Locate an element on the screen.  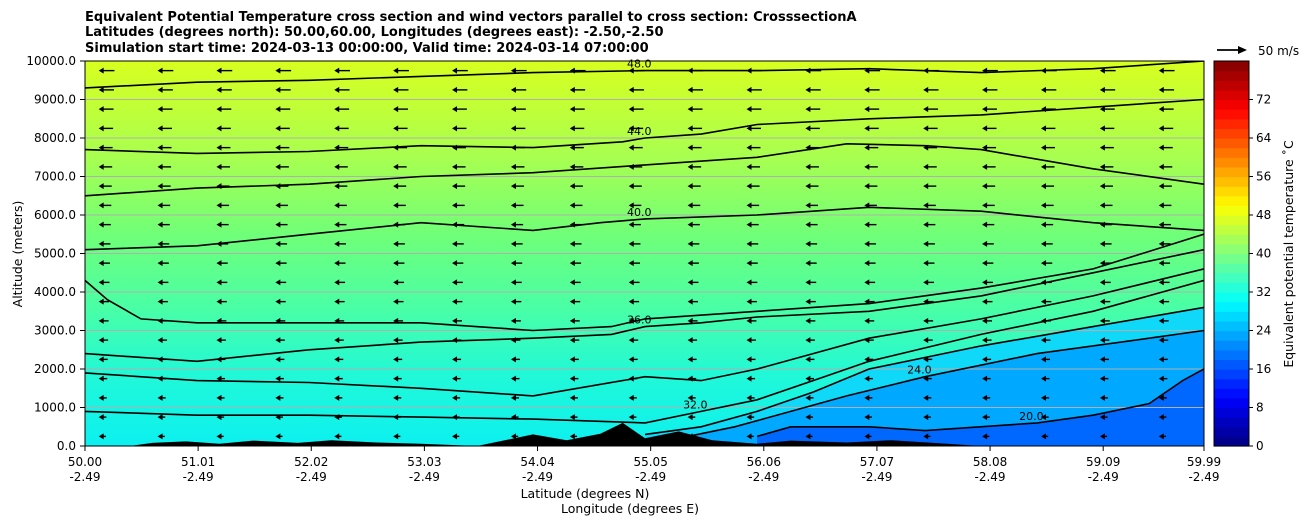
colorbar-tick-label: 56 is located at coordinates (1263, 177).